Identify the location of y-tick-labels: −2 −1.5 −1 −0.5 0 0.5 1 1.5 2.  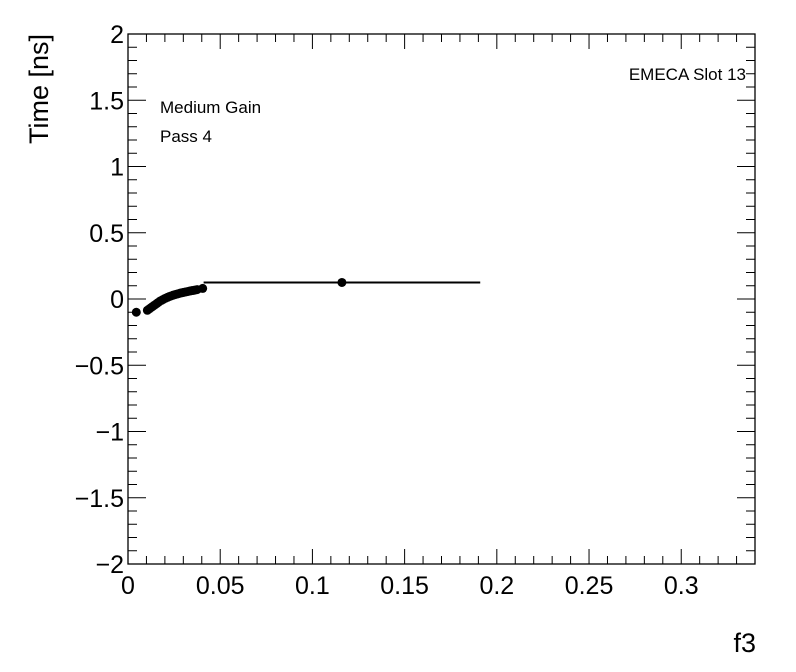
(99, 300).